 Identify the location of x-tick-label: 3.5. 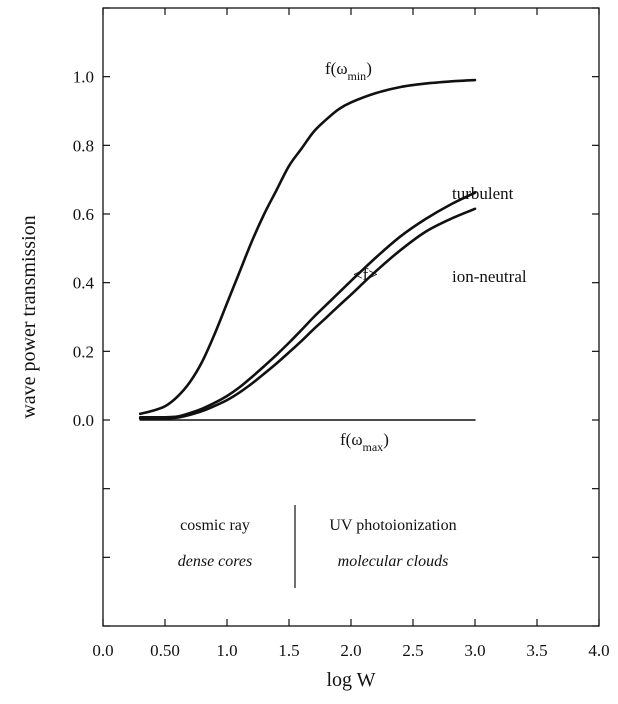
(536, 650).